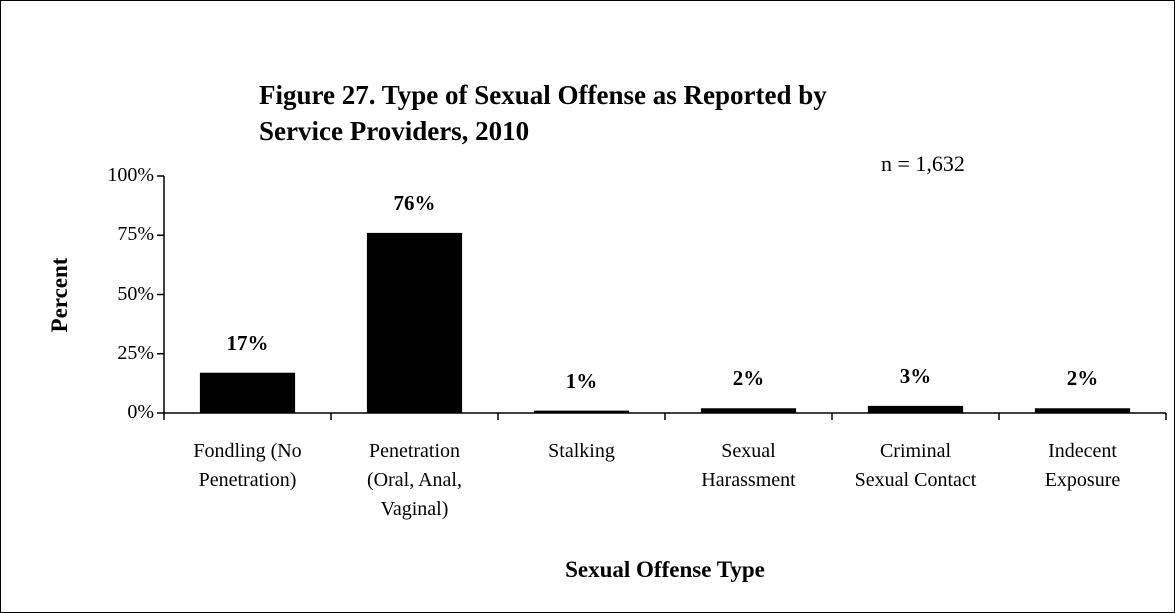 The image size is (1175, 613). What do you see at coordinates (140, 412) in the screenshot?
I see `y-tick-label: 0%` at bounding box center [140, 412].